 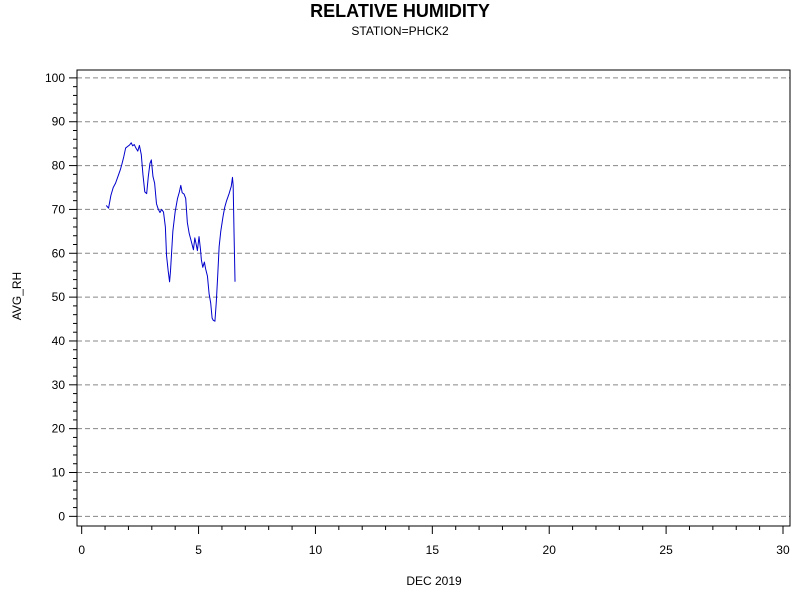 I want to click on series-layer, so click(x=170, y=232).